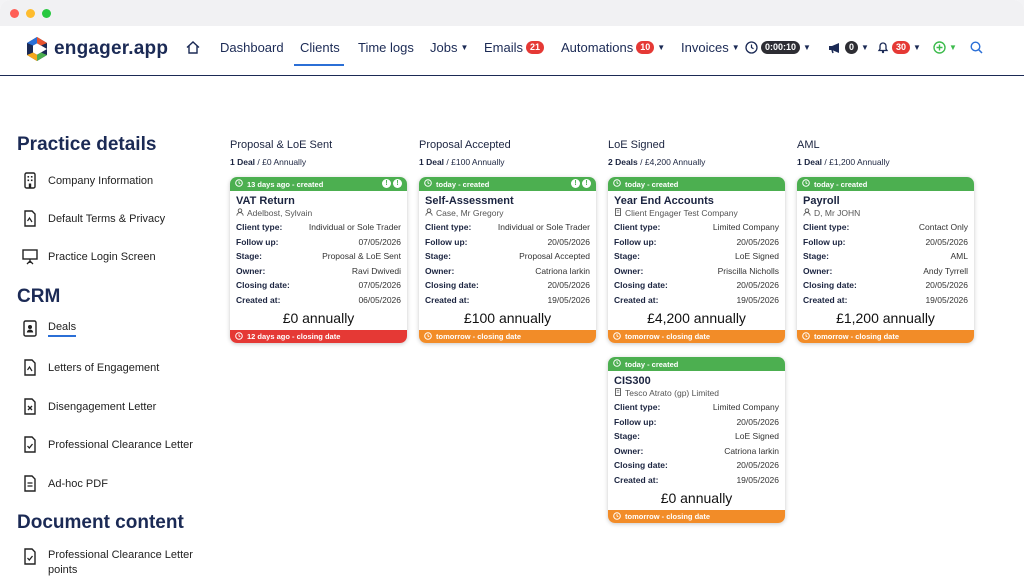 The image size is (1024, 576). Describe the element at coordinates (901, 47) in the screenshot. I see `notifications-badge: 30` at that location.